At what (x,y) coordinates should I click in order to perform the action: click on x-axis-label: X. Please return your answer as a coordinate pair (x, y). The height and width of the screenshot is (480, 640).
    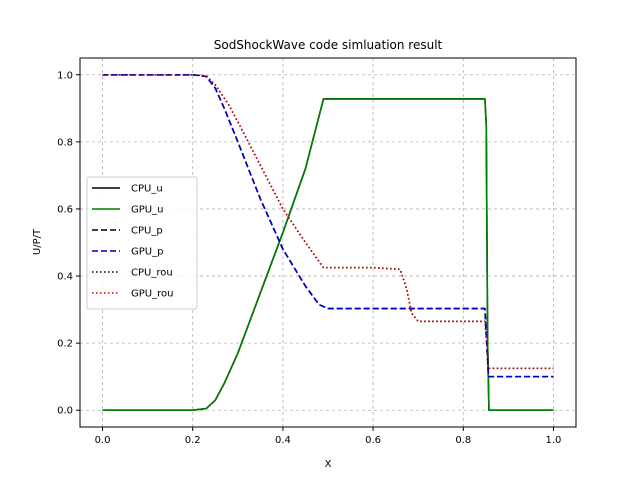
    Looking at the image, I should click on (328, 464).